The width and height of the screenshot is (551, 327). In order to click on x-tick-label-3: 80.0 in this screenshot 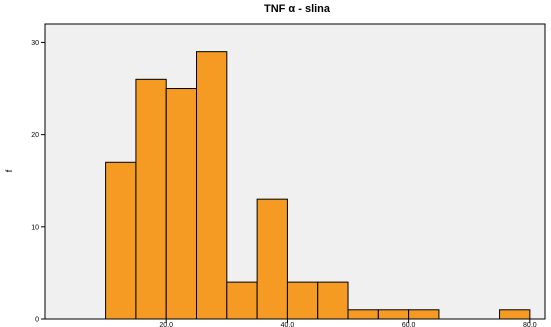, I will do `click(530, 324)`.